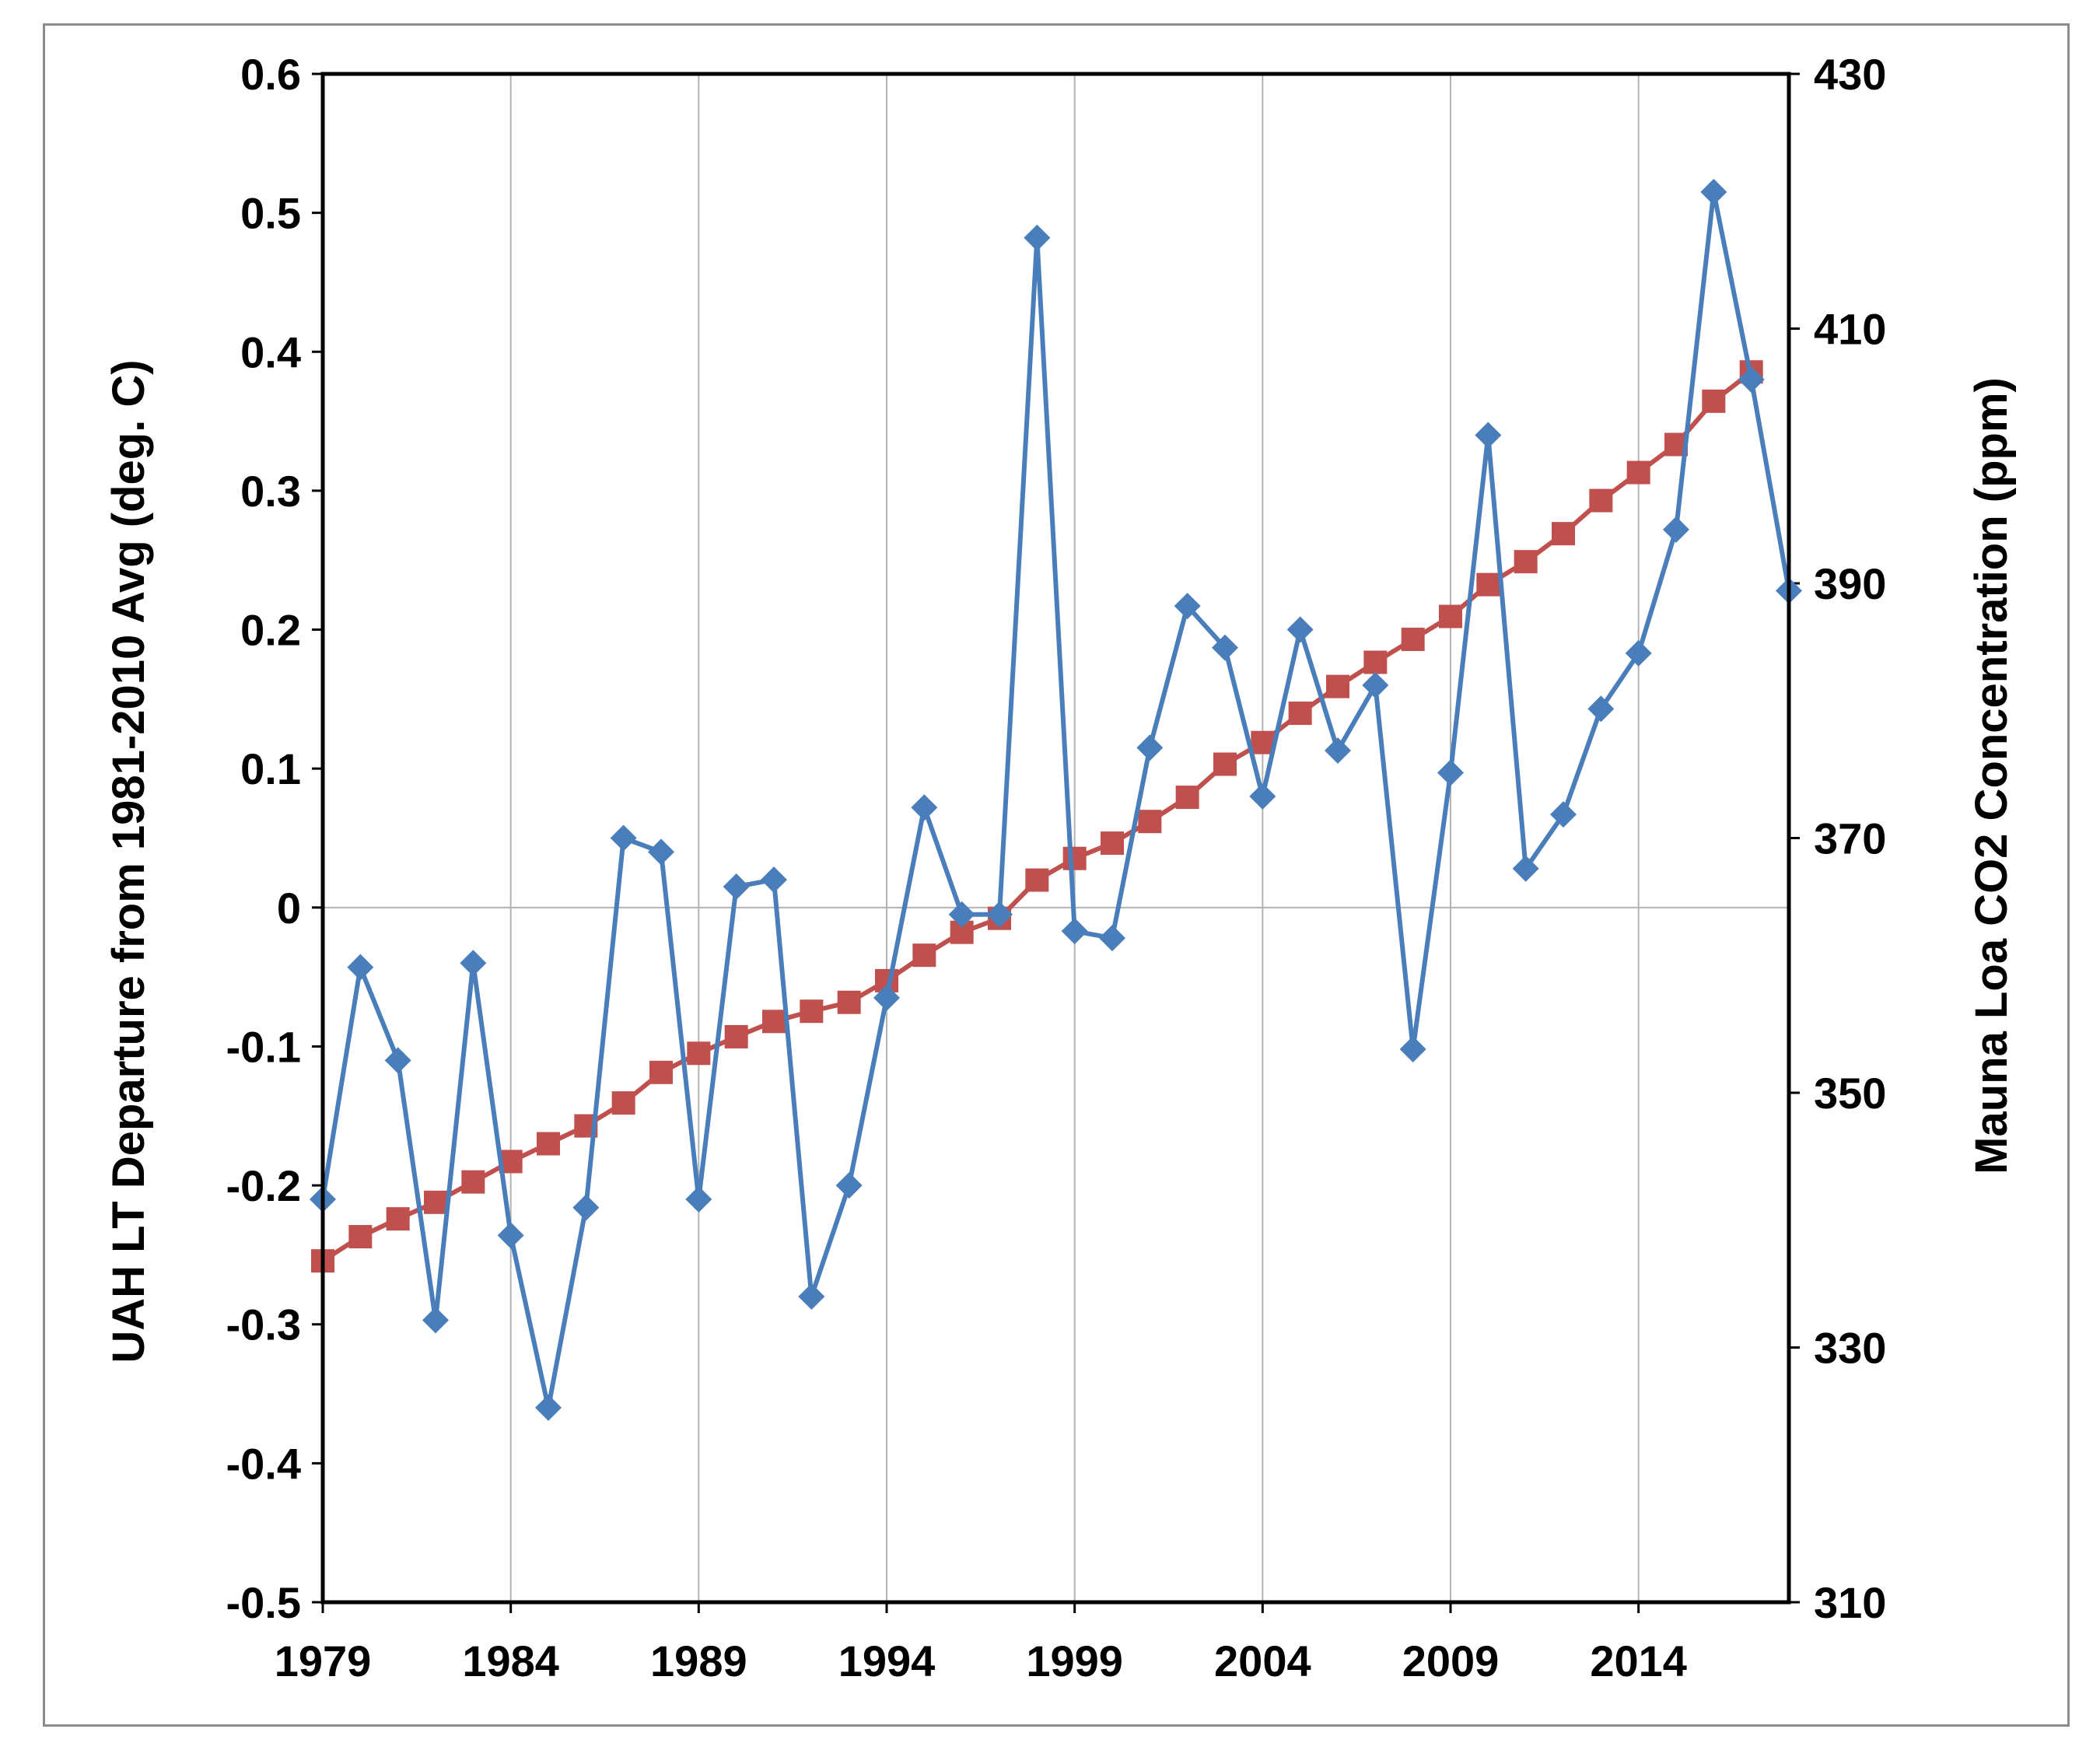 The height and width of the screenshot is (1750, 2100). I want to click on y-tick-label: 0.2, so click(271, 631).